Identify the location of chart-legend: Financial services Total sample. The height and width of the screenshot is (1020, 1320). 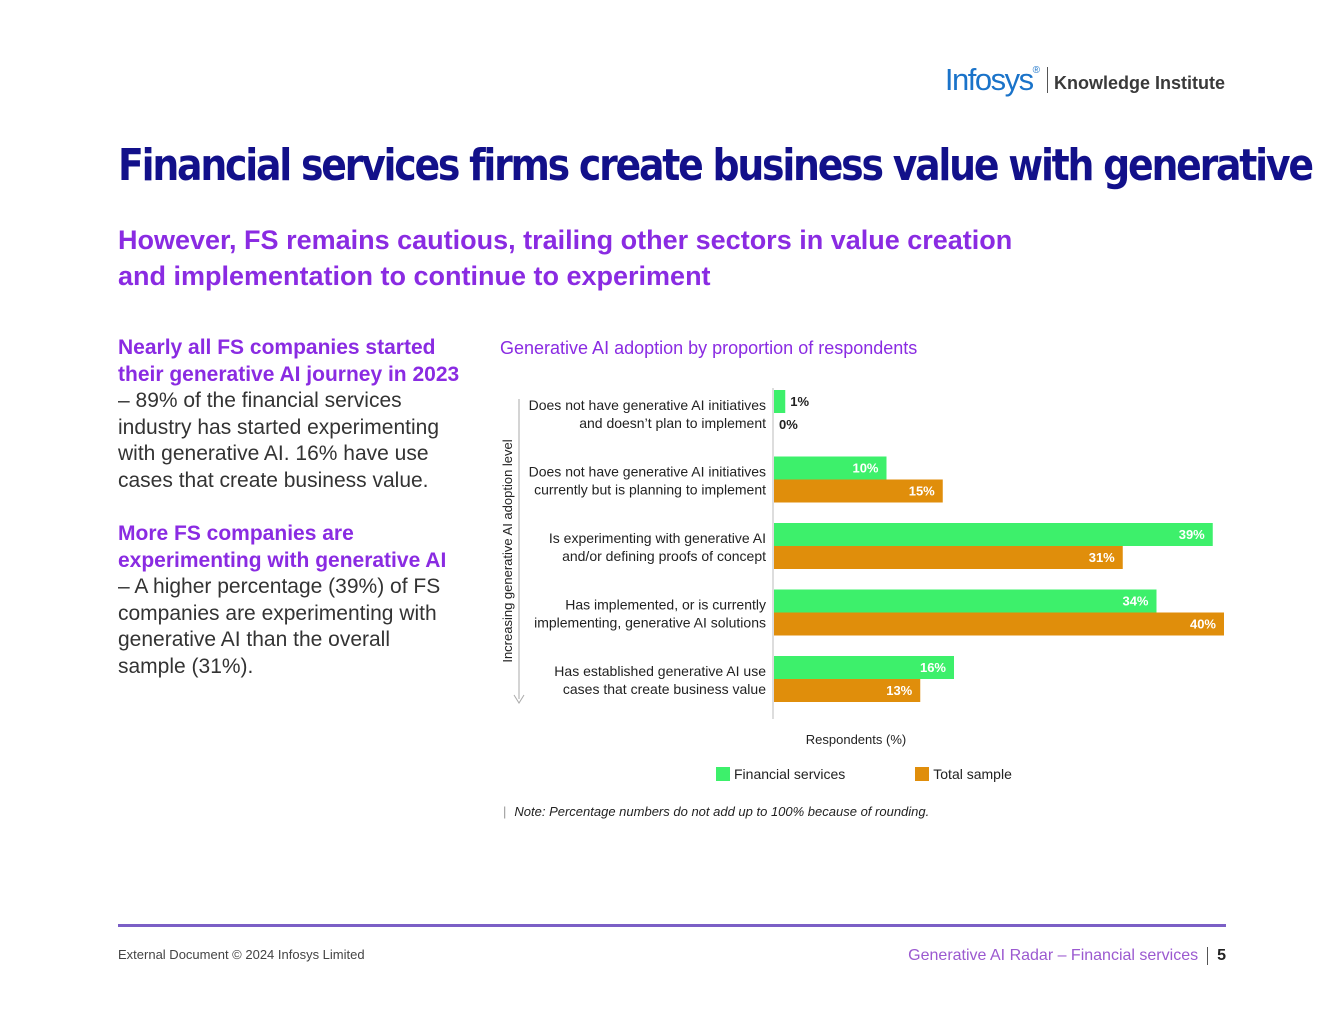
(864, 774).